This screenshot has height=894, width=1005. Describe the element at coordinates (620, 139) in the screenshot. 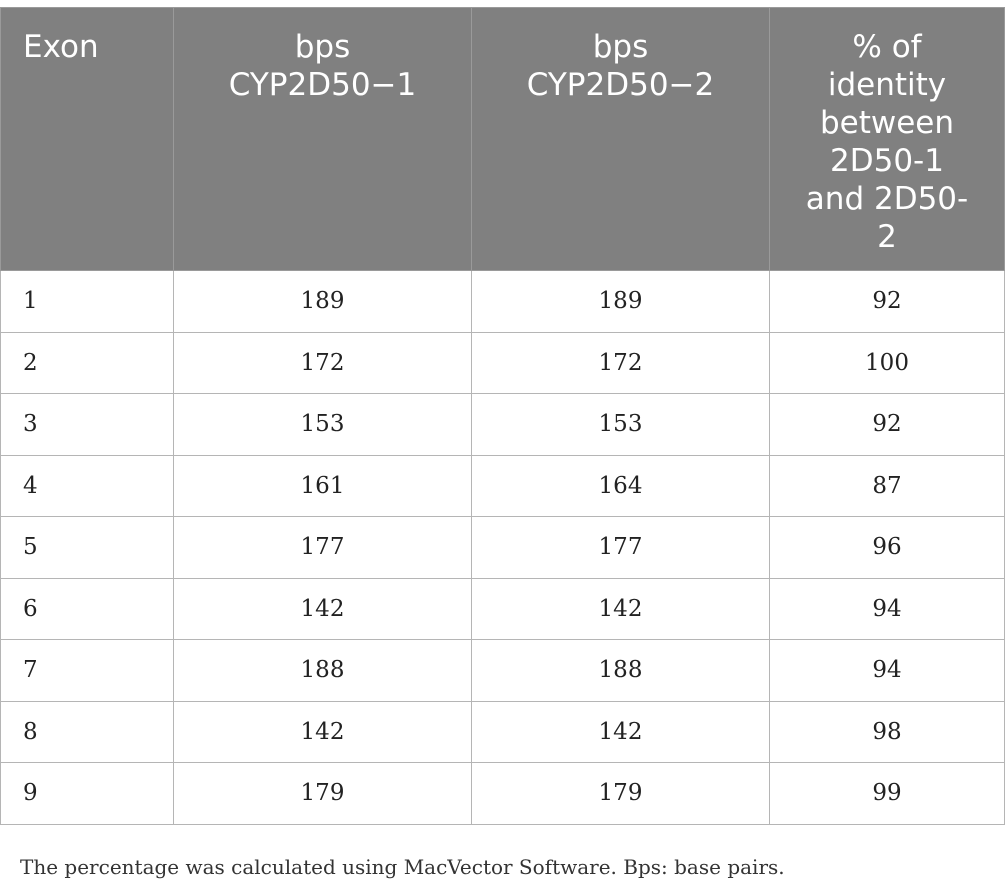

I see `header-bps-2d50-2: bps CYP2D50−2` at that location.